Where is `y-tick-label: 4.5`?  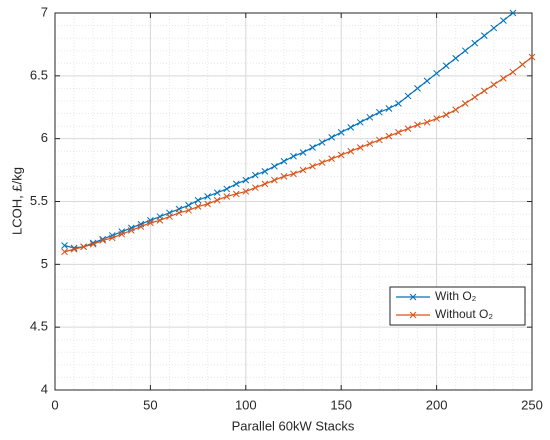
y-tick-label: 4.5 is located at coordinates (39, 326).